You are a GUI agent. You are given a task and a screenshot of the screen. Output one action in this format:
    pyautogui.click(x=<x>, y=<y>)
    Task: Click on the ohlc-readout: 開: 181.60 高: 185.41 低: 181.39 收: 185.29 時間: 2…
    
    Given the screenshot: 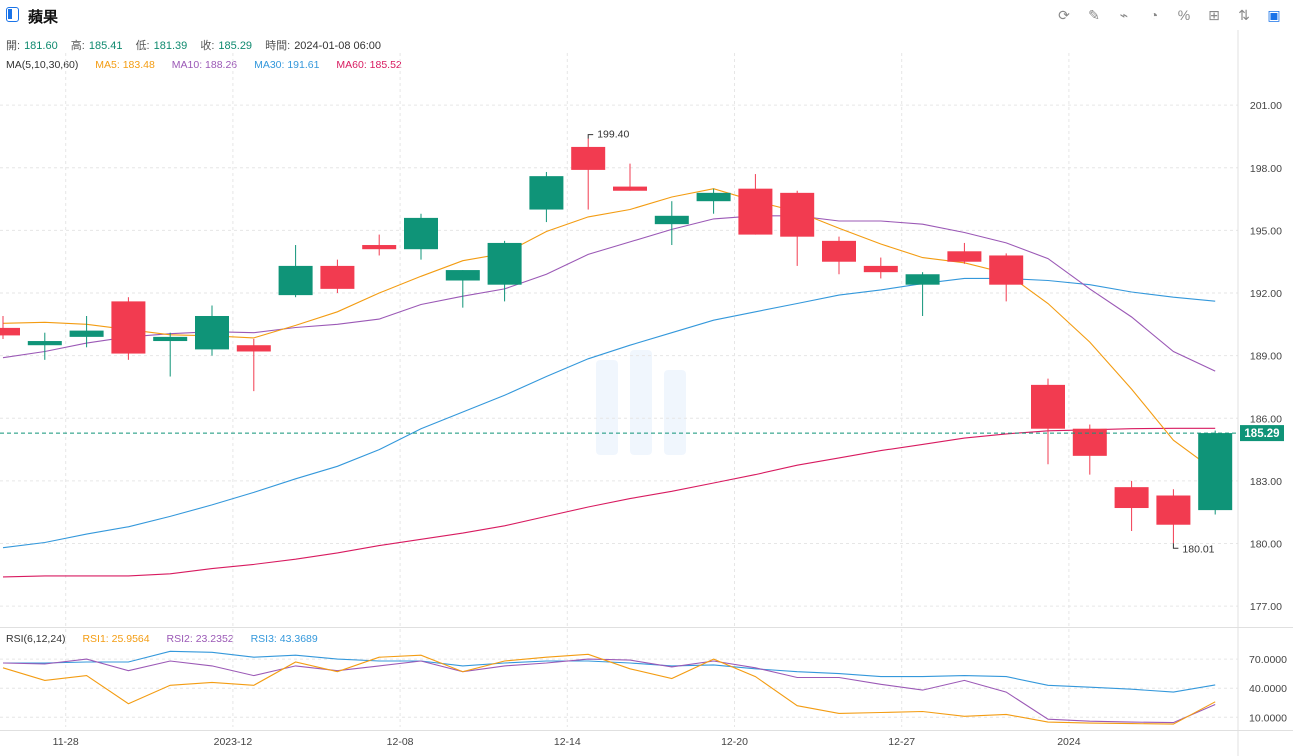 What is the action you would take?
    pyautogui.click(x=193, y=45)
    